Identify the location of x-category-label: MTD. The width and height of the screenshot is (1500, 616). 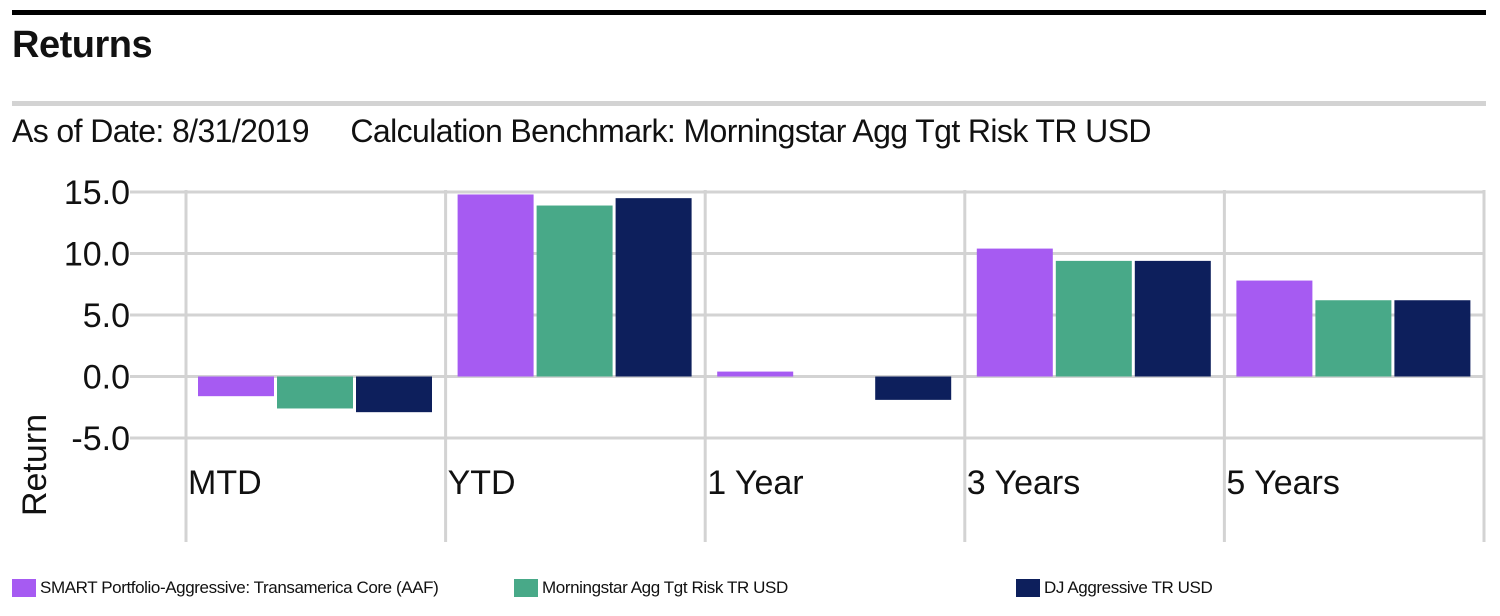
(225, 483).